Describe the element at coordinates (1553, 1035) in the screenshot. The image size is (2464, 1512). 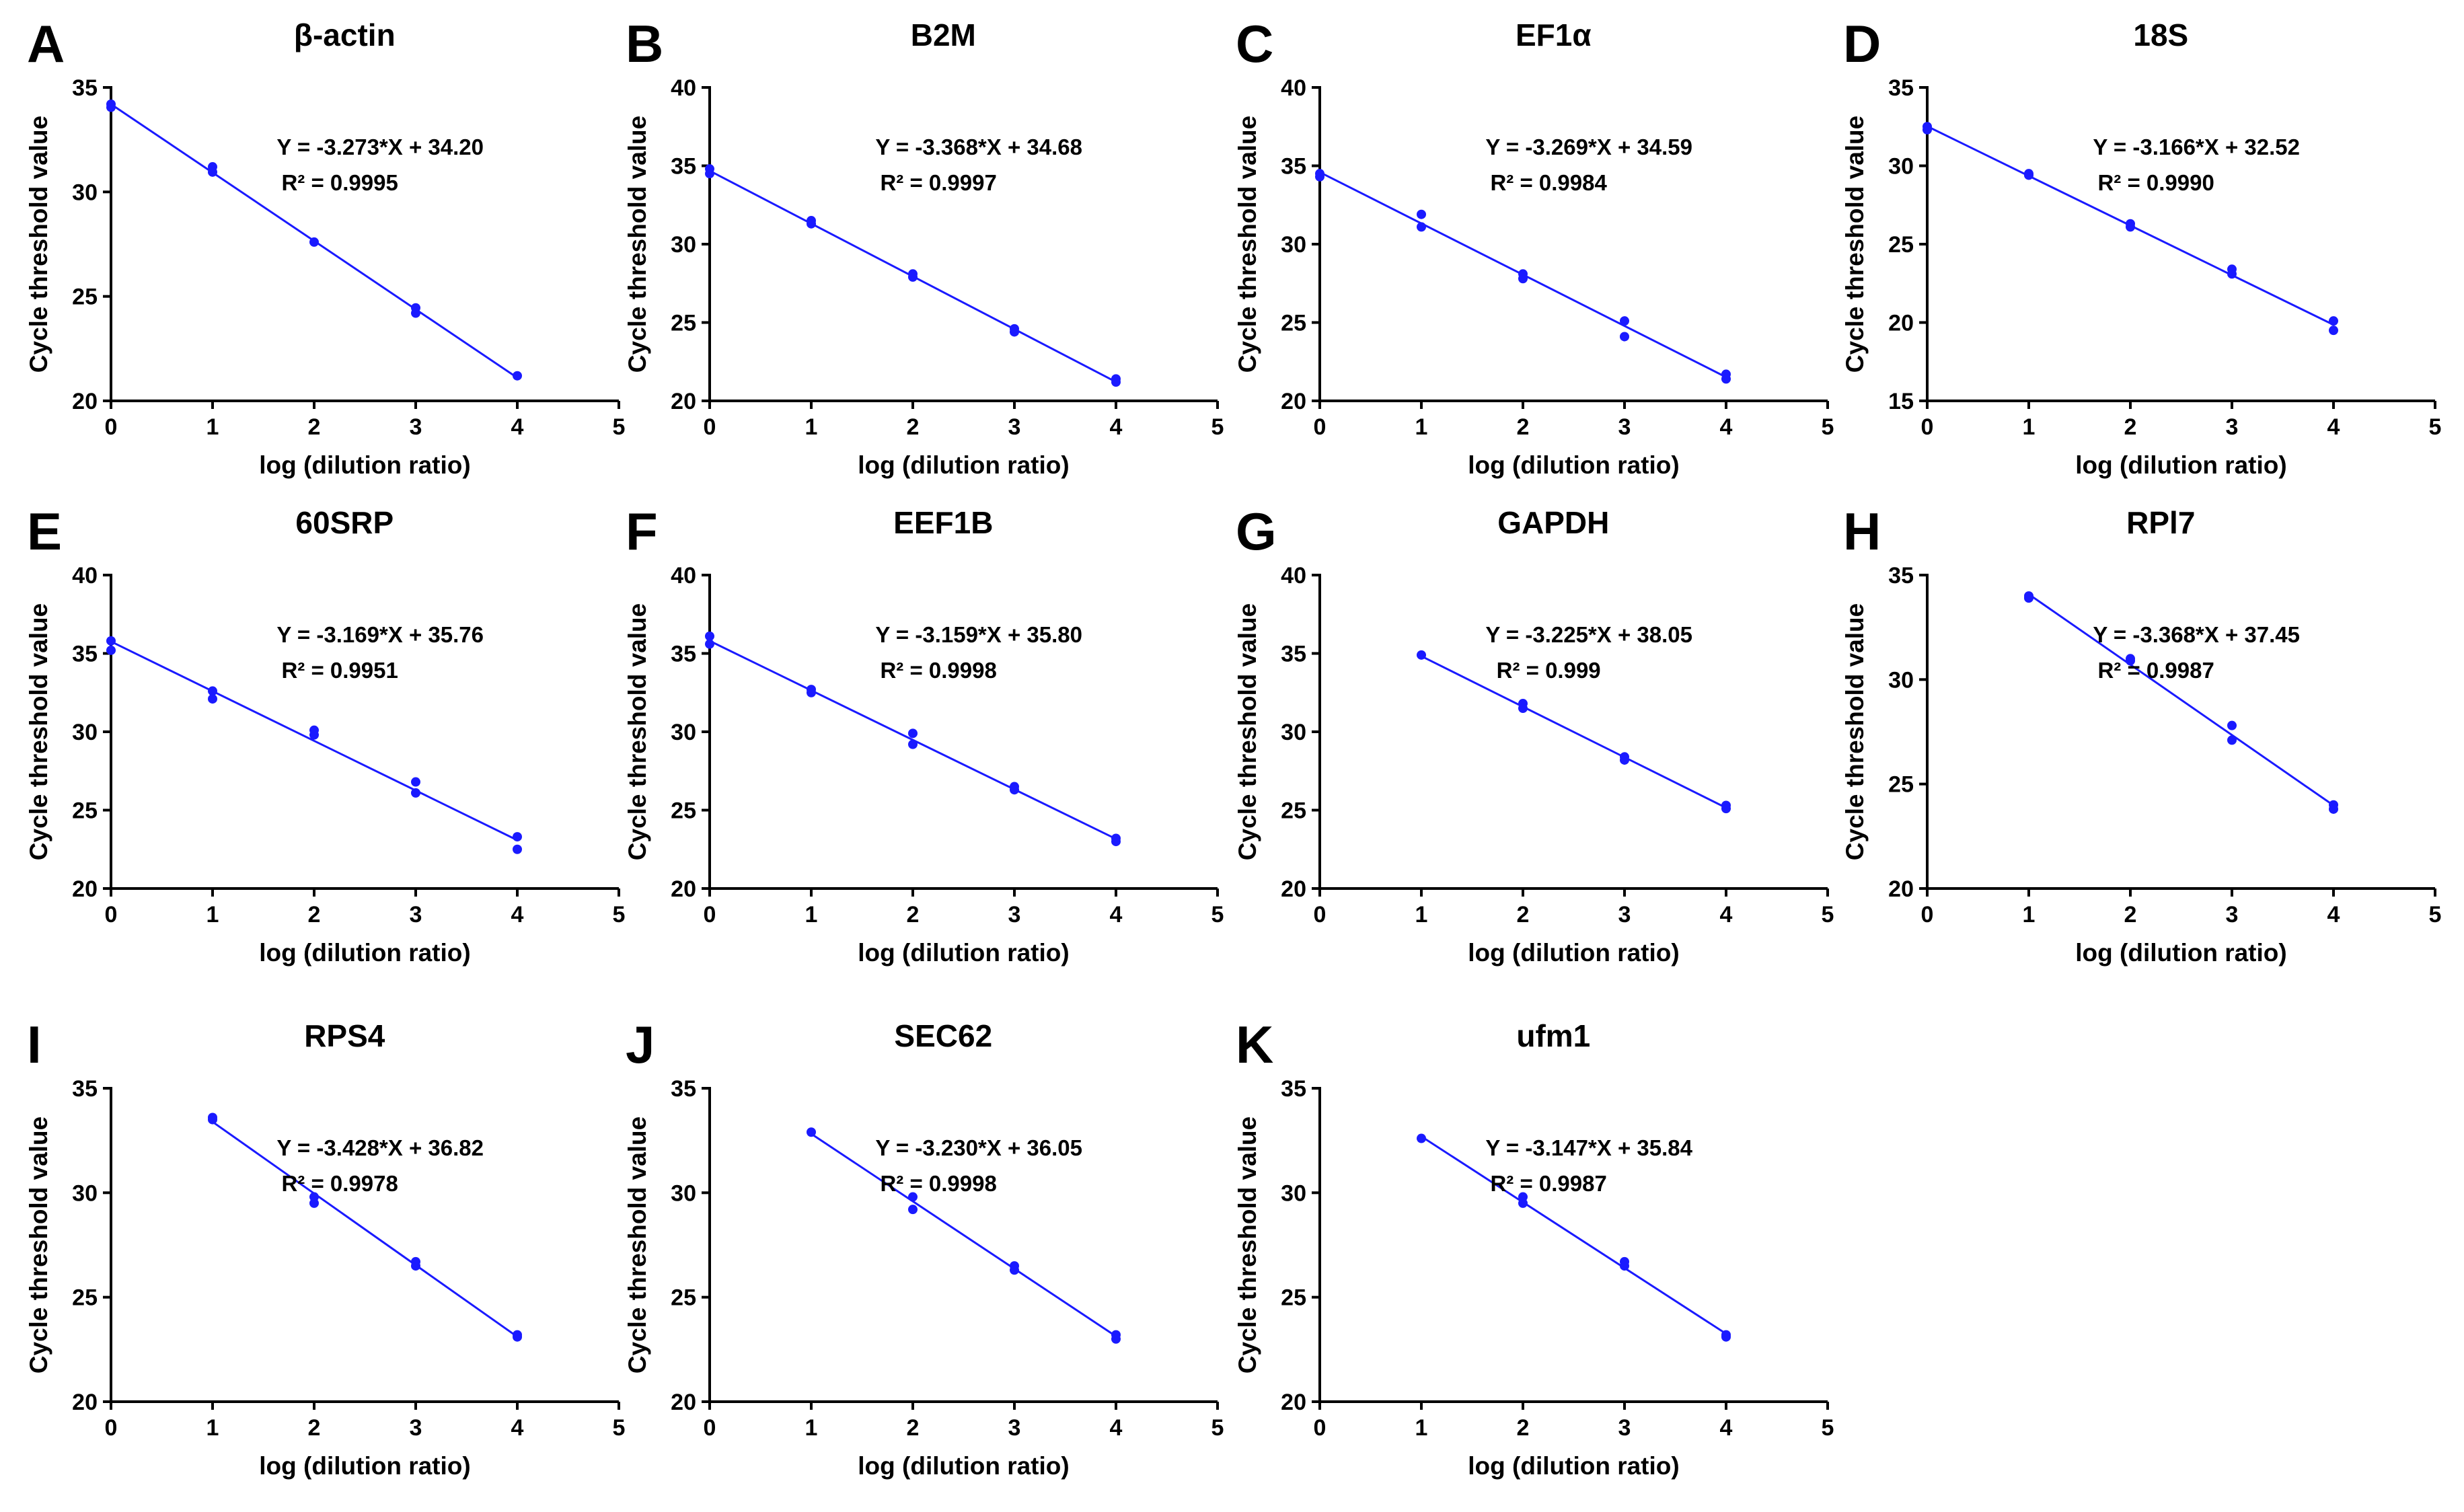
I see `chart-title: ufm1` at that location.